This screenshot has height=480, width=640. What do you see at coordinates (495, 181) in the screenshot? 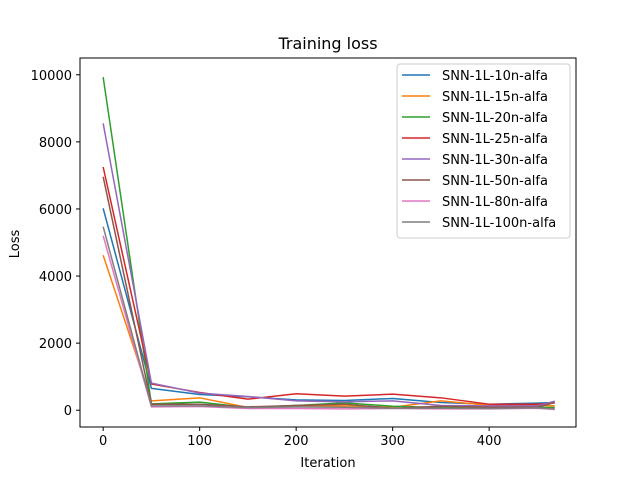
I see `legend-label: SNN-1L-50n-alfa` at bounding box center [495, 181].